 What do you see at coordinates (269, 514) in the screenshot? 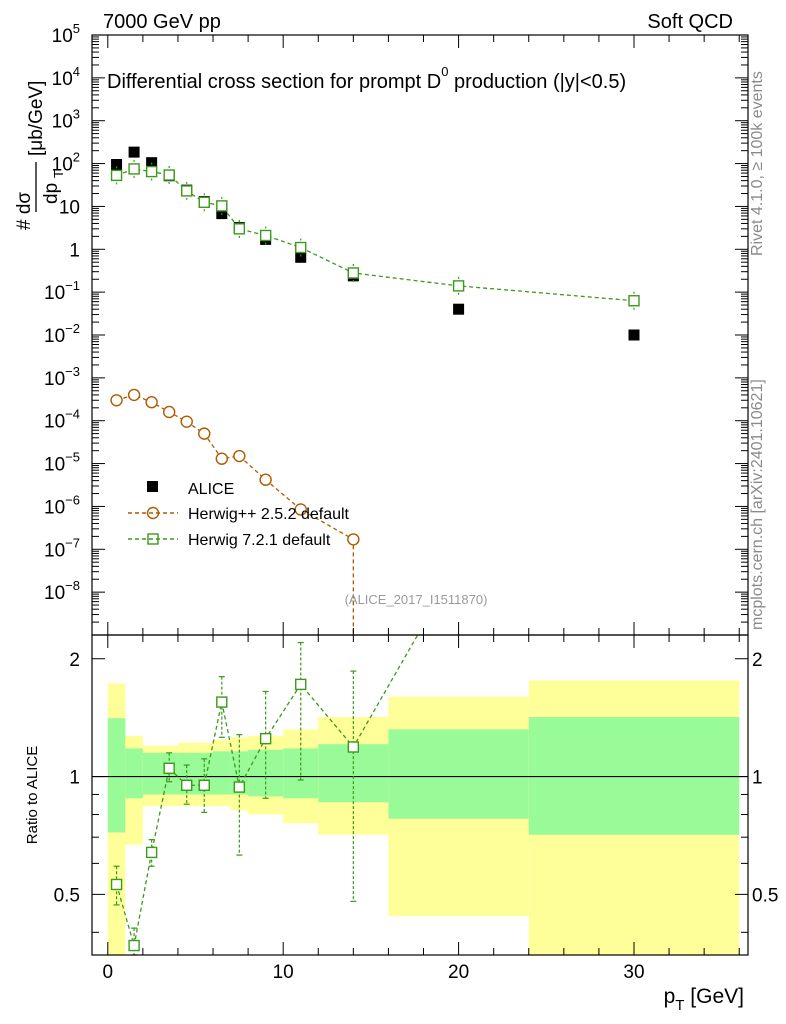
I see `legend-label-herwigpp: Herwig++ 2.5.2 default` at bounding box center [269, 514].